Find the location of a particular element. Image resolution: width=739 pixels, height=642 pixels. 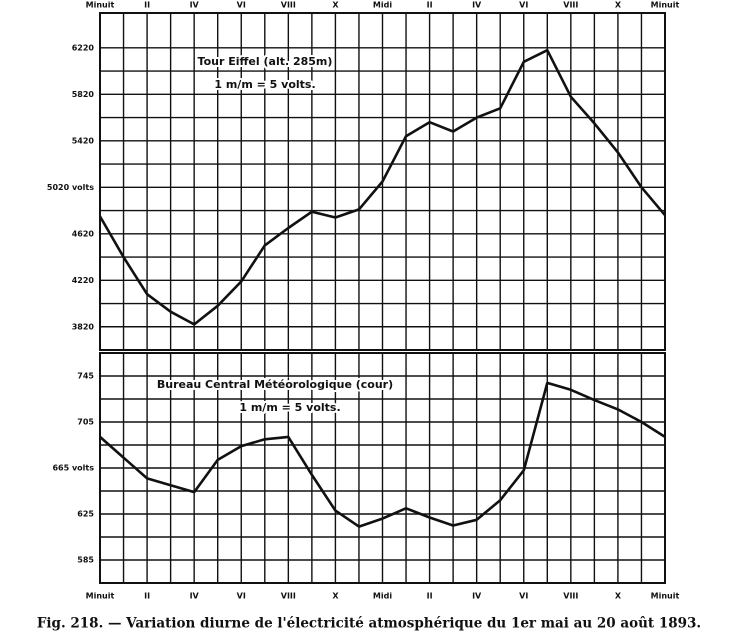

y-tick-label: 585 is located at coordinates (85, 560).